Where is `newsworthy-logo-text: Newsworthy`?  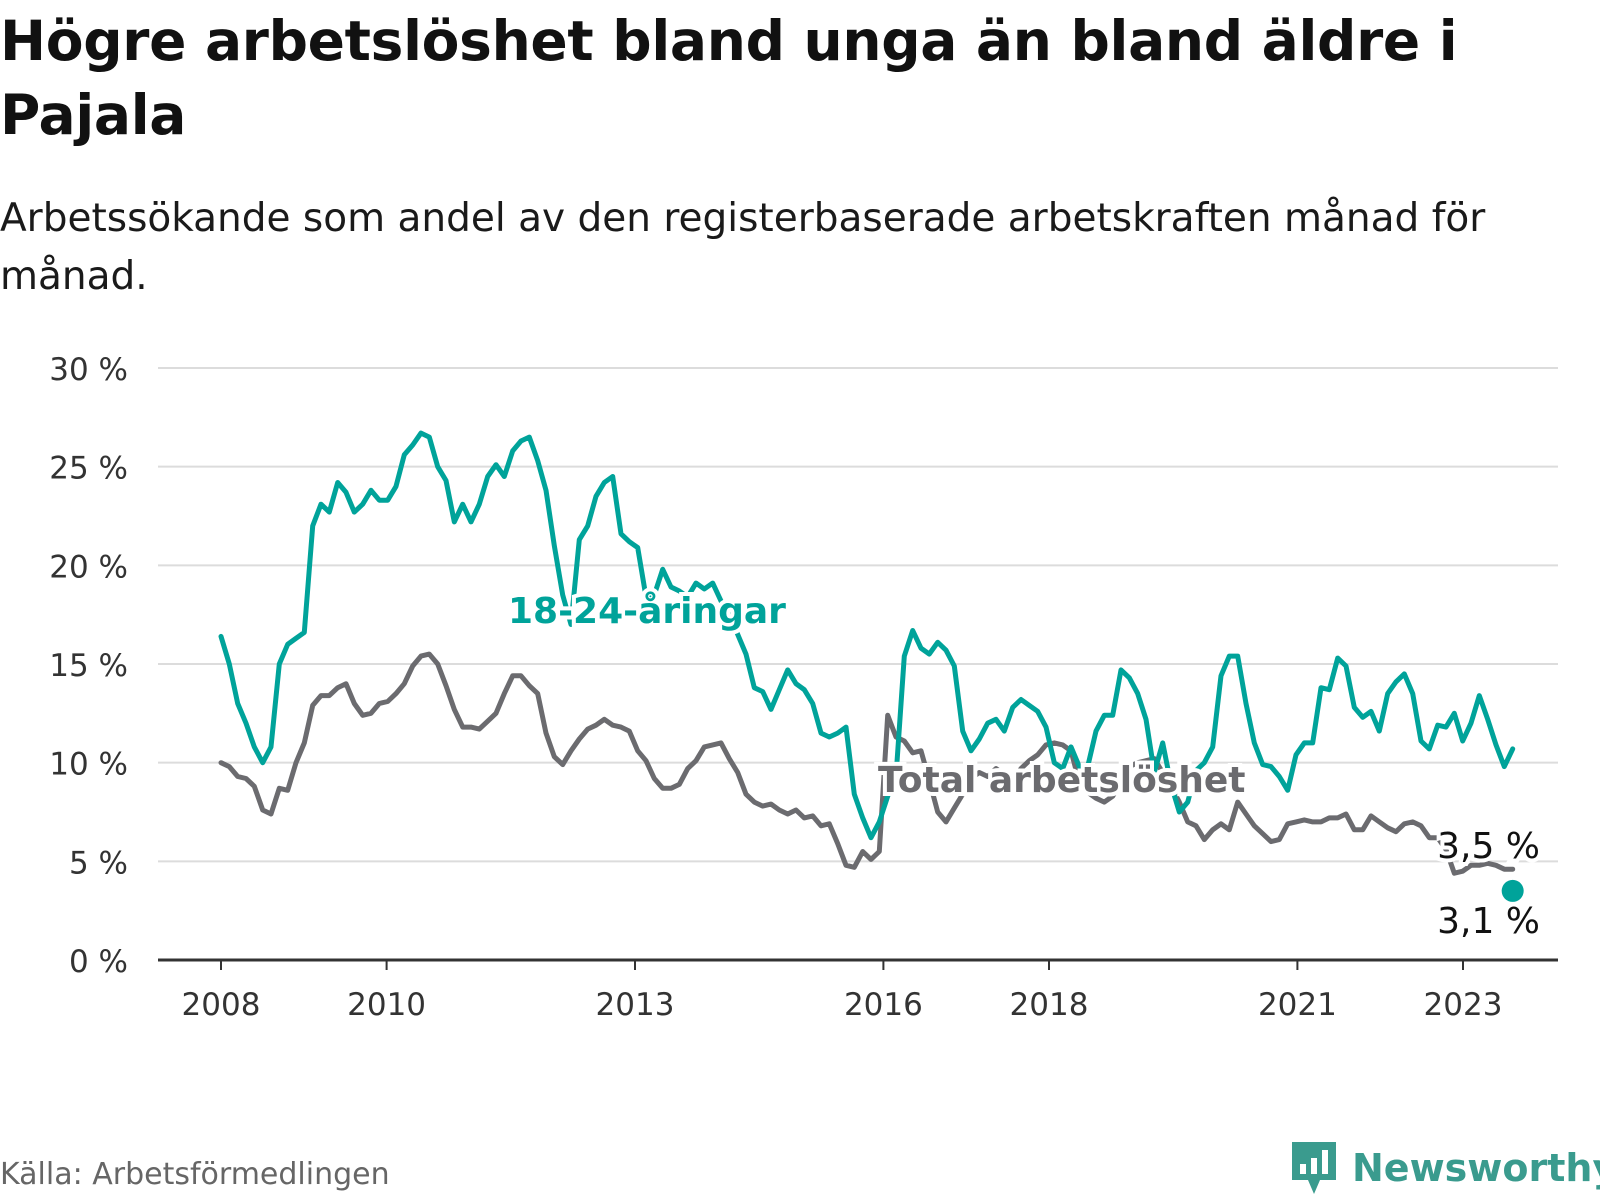
newsworthy-logo-text: Newsworthy is located at coordinates (1476, 1168).